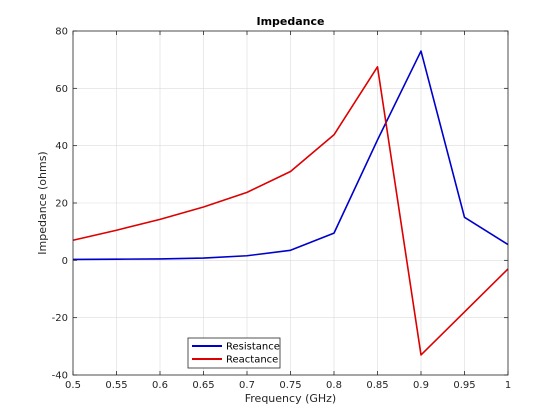 This screenshot has height=420, width=560. What do you see at coordinates (61, 146) in the screenshot?
I see `y-tick-label: 40` at bounding box center [61, 146].